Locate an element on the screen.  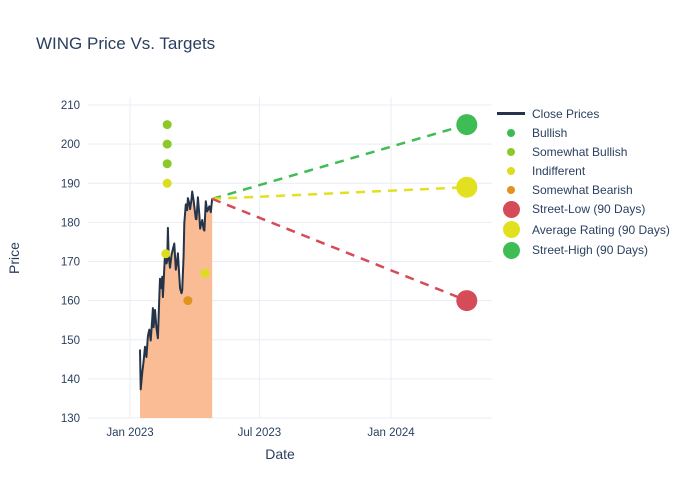
target-marker-average-rating-90-days is located at coordinates (467, 187).